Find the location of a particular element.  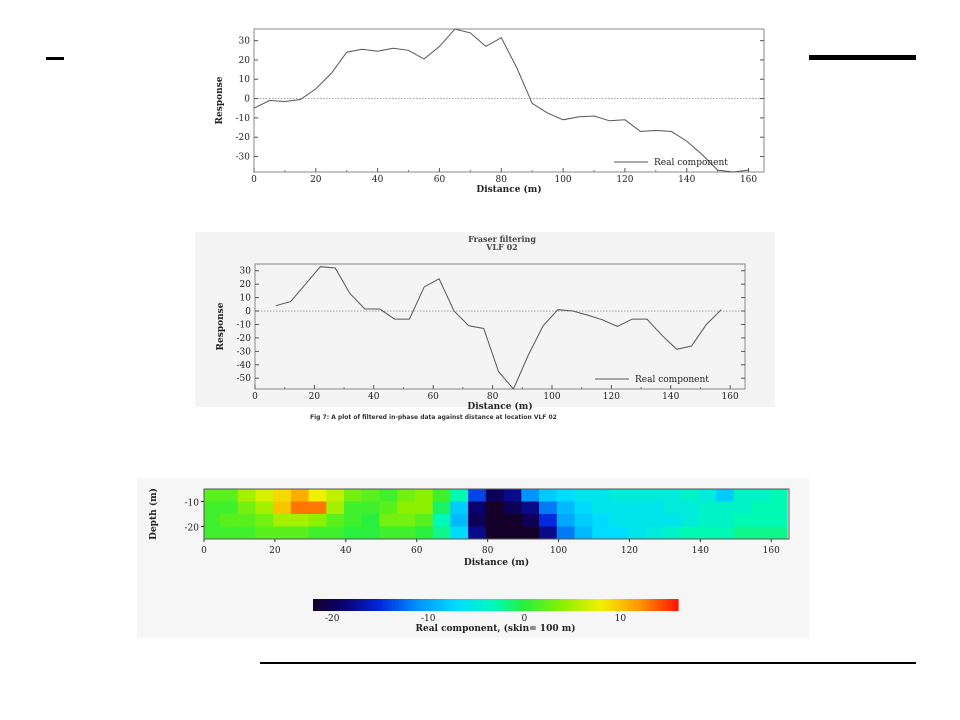

x-tick-label: 120 is located at coordinates (624, 180).